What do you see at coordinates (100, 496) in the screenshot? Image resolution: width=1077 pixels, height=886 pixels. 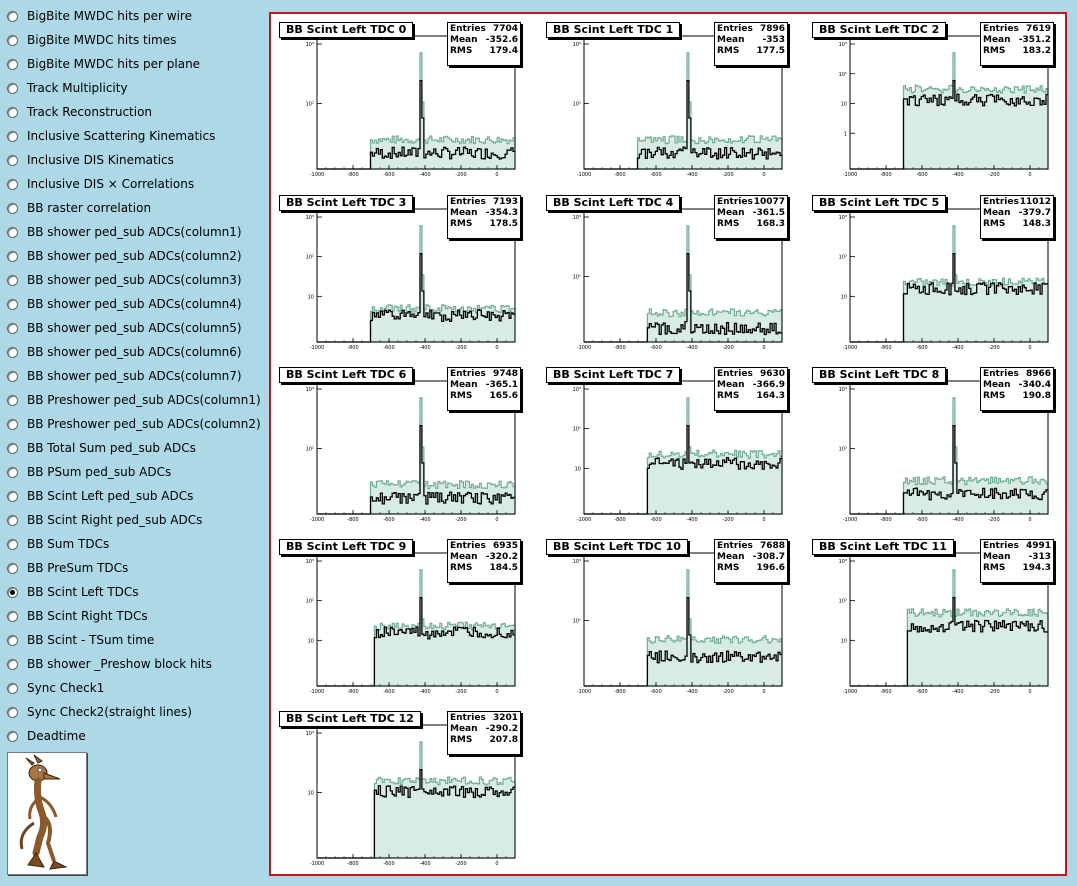 I see `sidebar-item: BB Scint Left ped_sub ADCs` at bounding box center [100, 496].